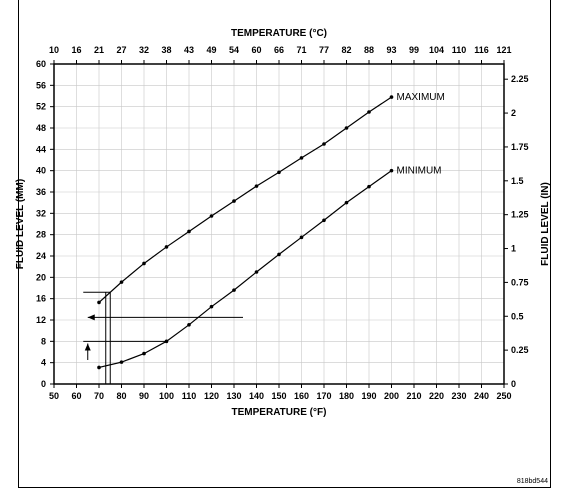  I want to click on top-tick-label: 10, so click(54, 50).